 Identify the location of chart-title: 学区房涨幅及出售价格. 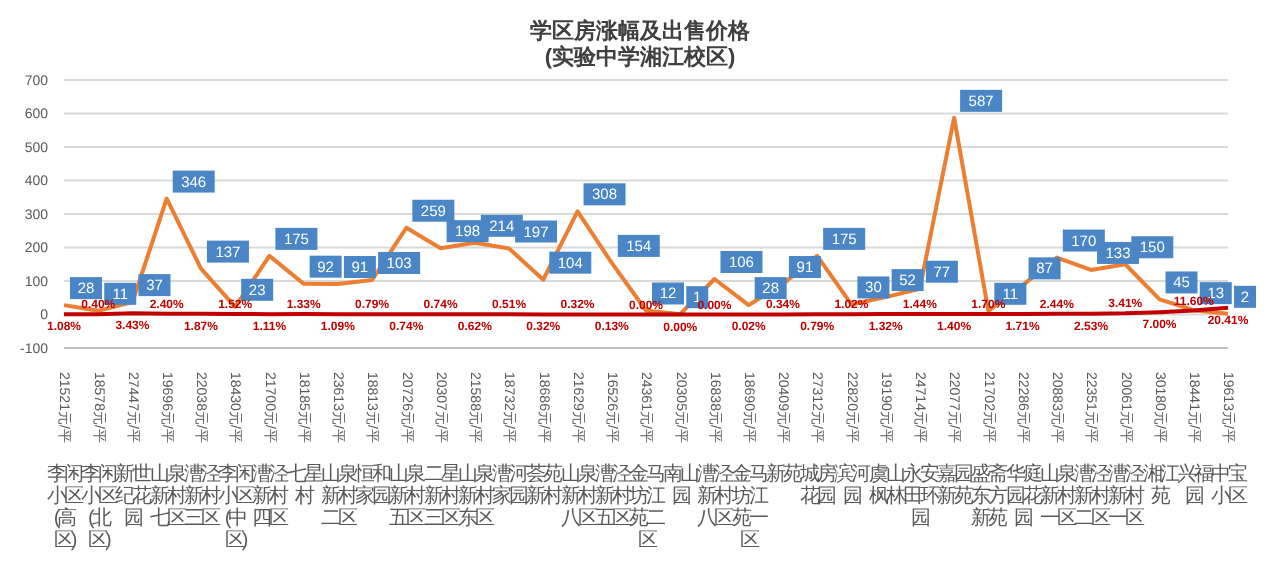
(640, 32).